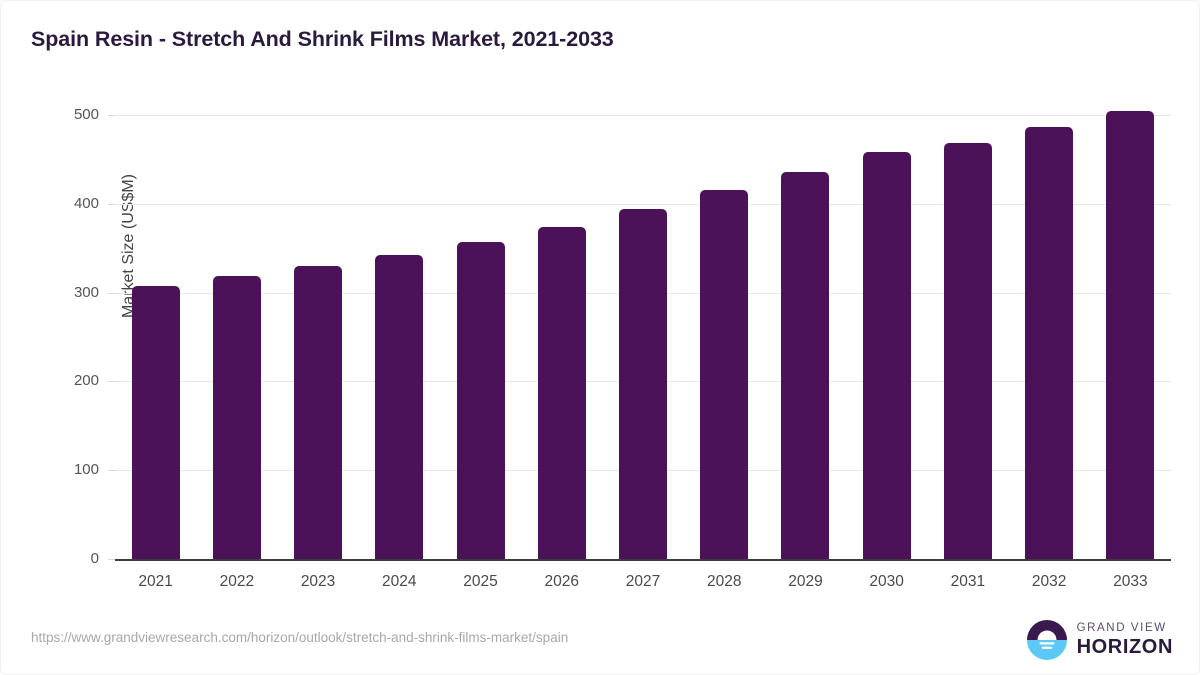 Image resolution: width=1200 pixels, height=675 pixels. Describe the element at coordinates (561, 581) in the screenshot. I see `x-axis-tick-label: 2026` at that location.